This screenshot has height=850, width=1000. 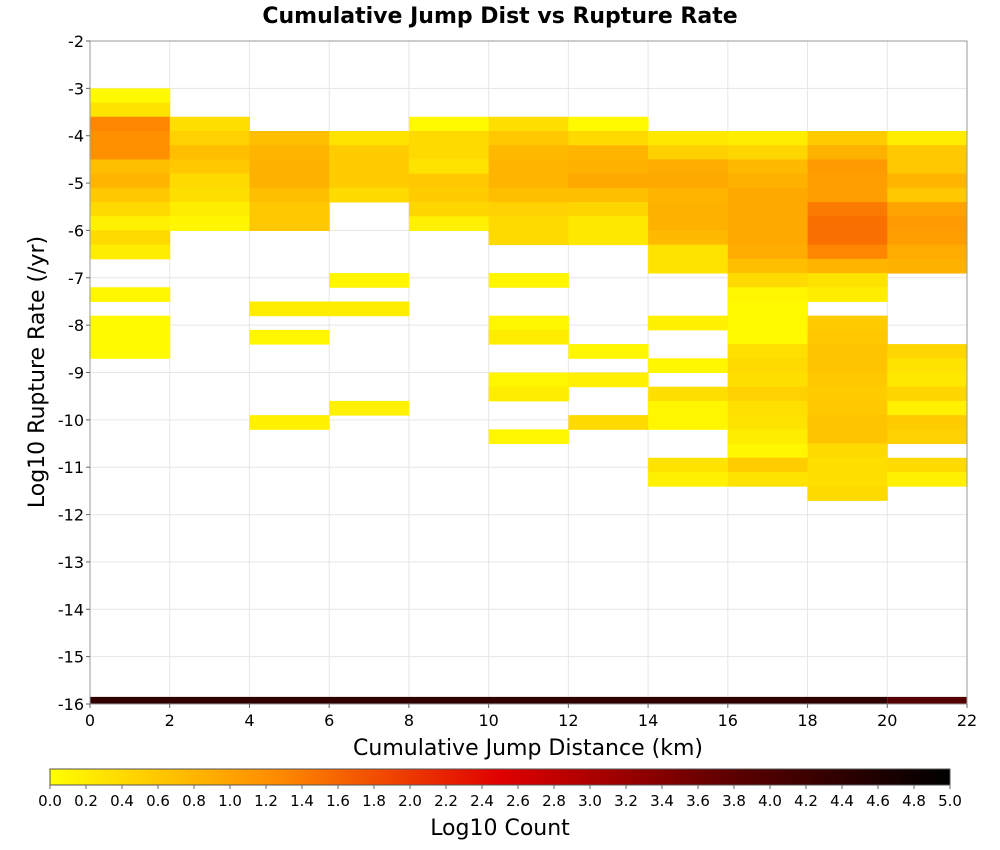 What do you see at coordinates (230, 801) in the screenshot?
I see `colorbar-tick-label: 1.0` at bounding box center [230, 801].